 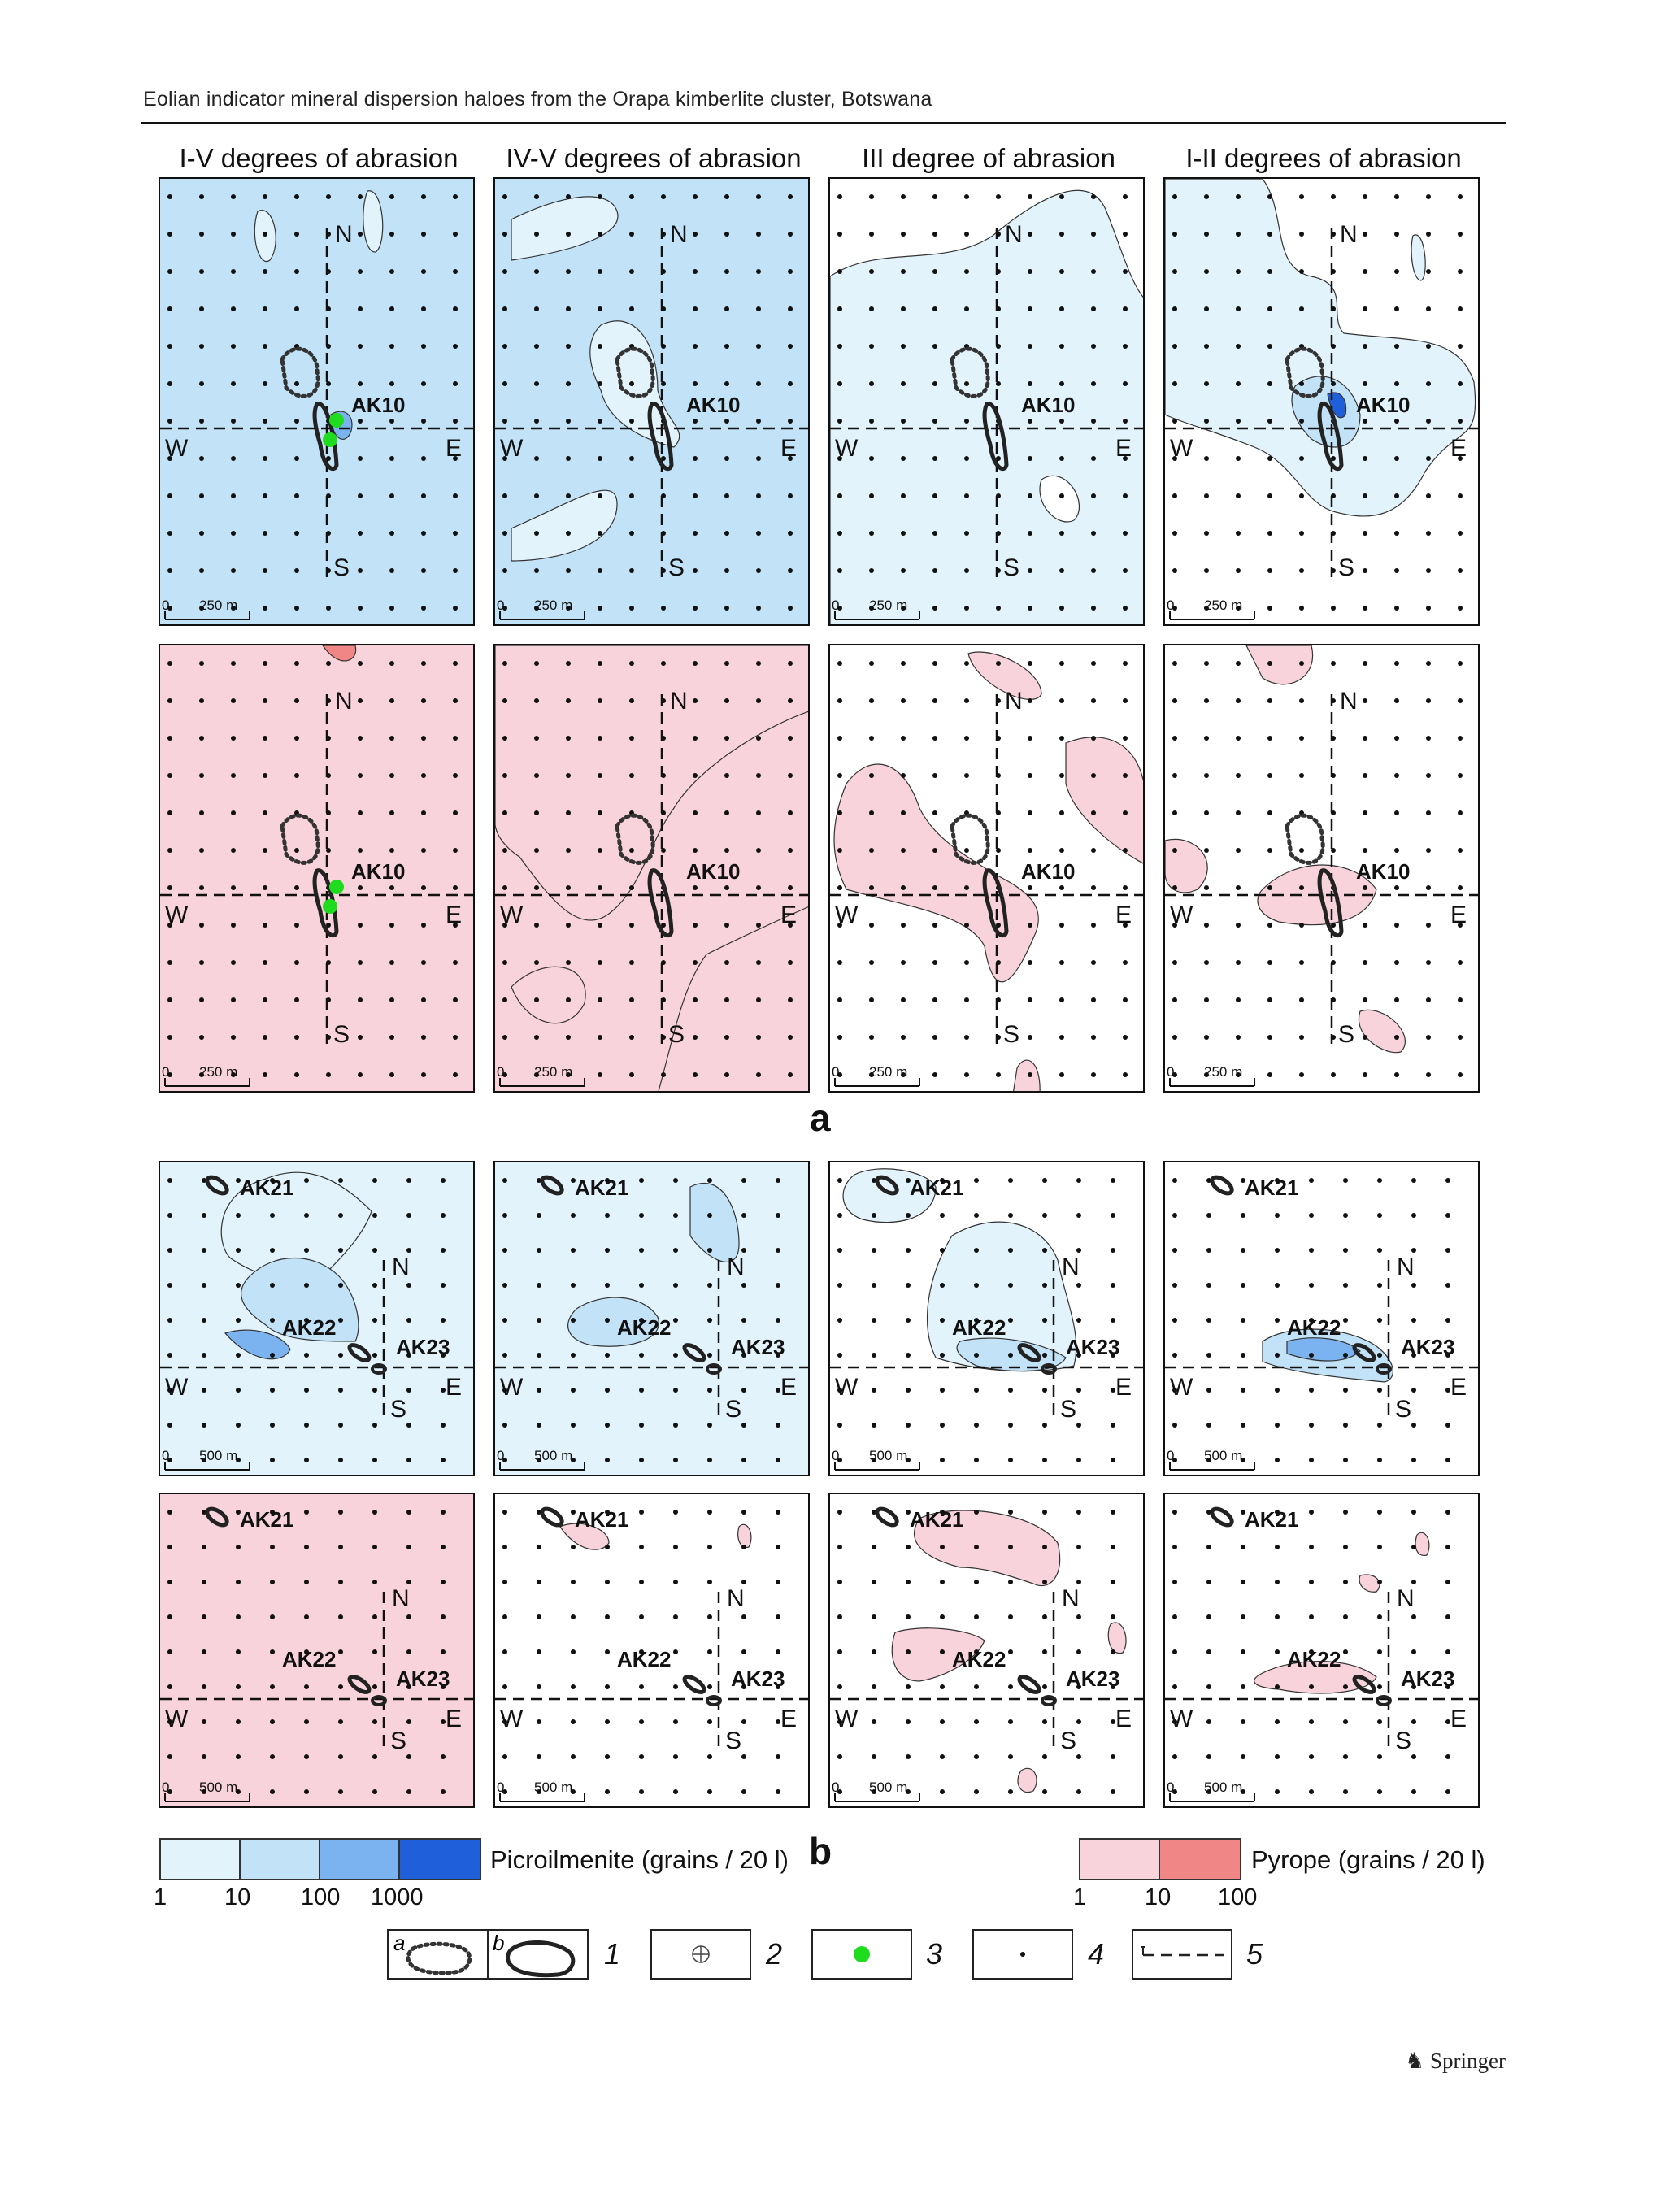 I want to click on picroilmenite-legend-title: Picroilmenite (grains / 20 l), so click(x=639, y=1859).